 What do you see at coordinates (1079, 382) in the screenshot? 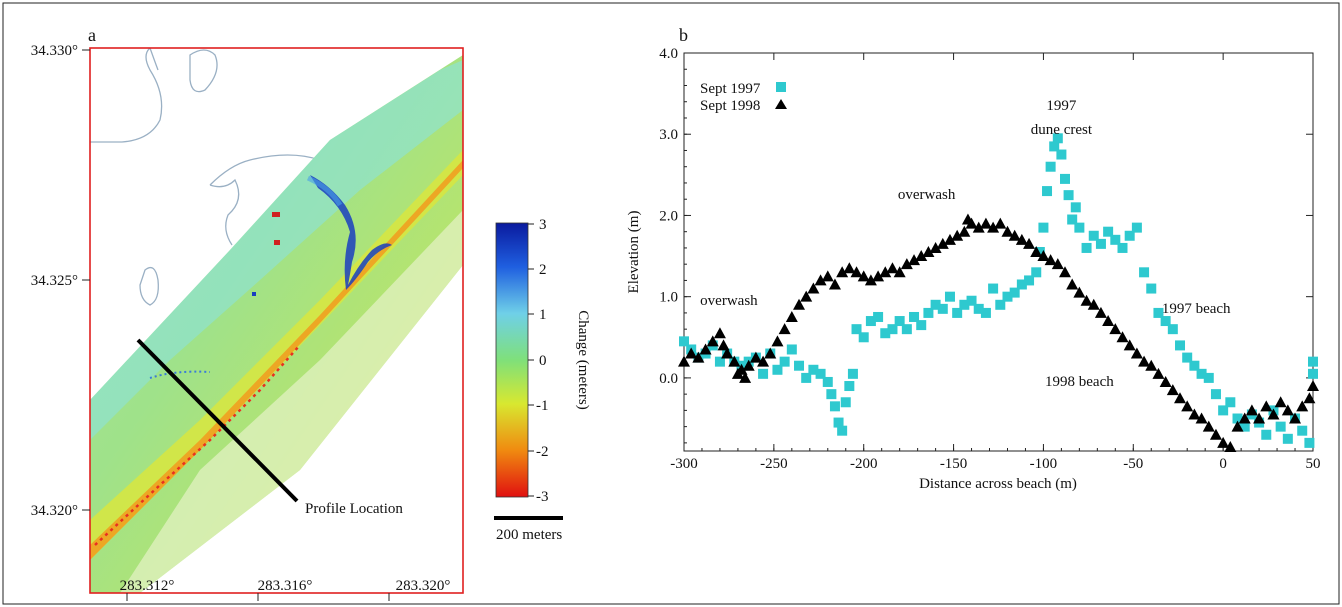
I see `annotation-label: 1998 beach` at bounding box center [1079, 382].